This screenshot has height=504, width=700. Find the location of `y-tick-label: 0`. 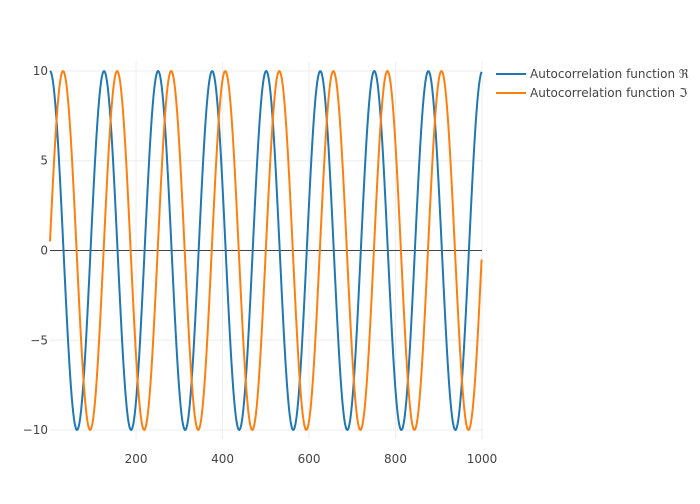

y-tick-label: 0 is located at coordinates (44, 251).